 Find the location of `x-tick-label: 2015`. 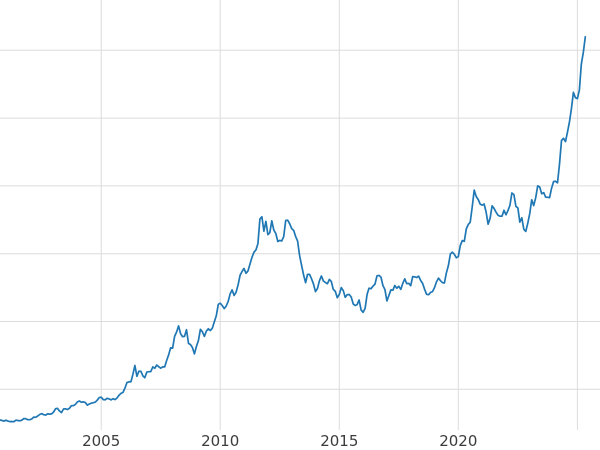

x-tick-label: 2015 is located at coordinates (339, 441).